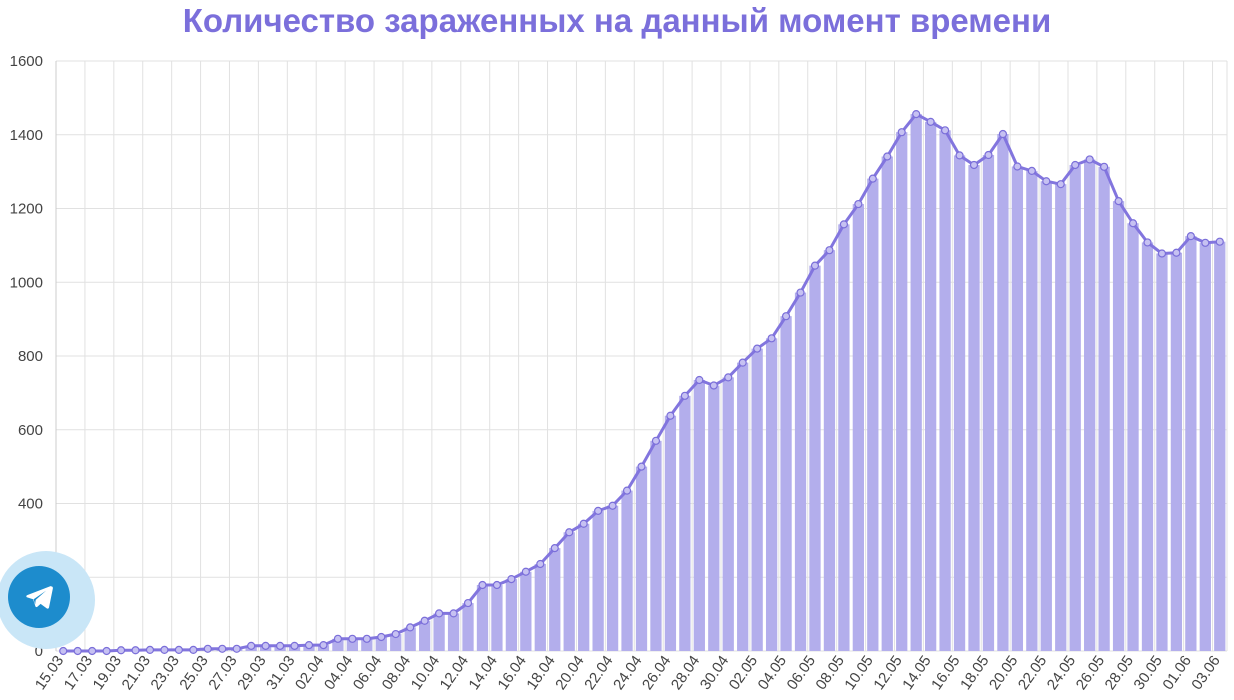 This screenshot has height=700, width=1234. What do you see at coordinates (78, 673) in the screenshot?
I see `x-tick-label: 17.03` at bounding box center [78, 673].